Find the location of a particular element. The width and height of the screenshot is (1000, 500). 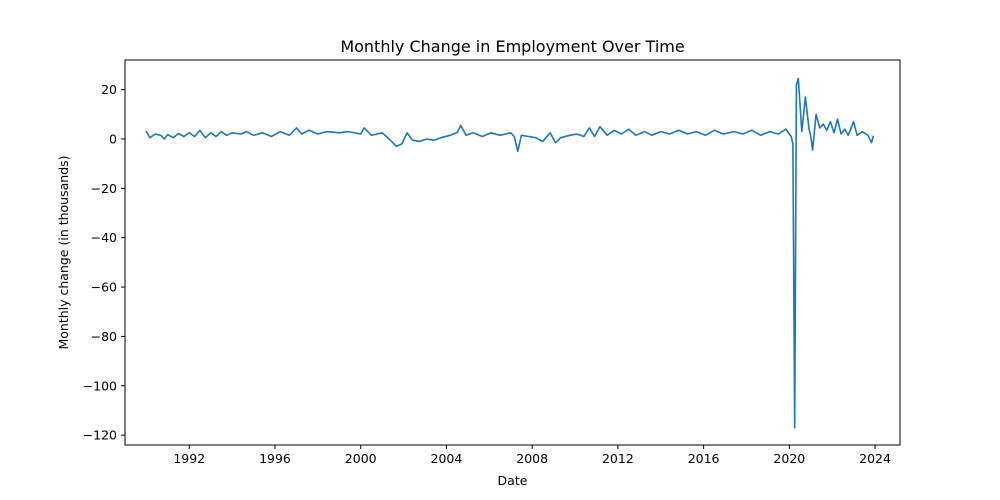

x-axis-label: Date is located at coordinates (513, 480).